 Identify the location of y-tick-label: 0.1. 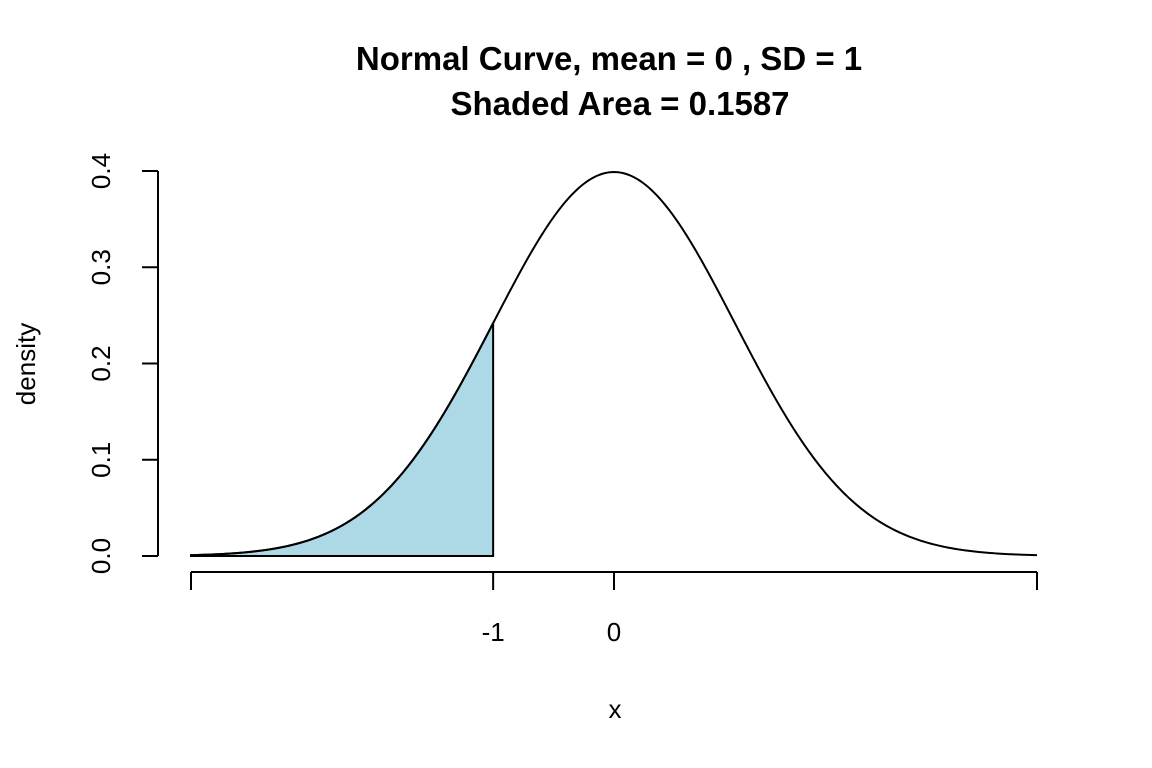
(101, 460).